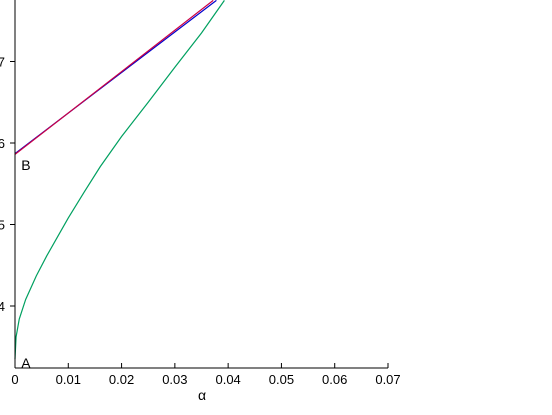  Describe the element at coordinates (2, 143) in the screenshot. I see `y-tick-label: 6` at that location.